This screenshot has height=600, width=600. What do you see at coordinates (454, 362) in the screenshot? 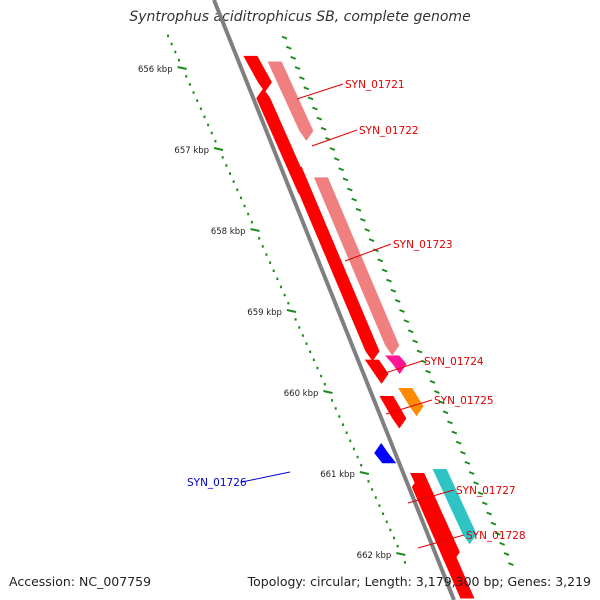
I see `gene-label: SYN_01724` at bounding box center [454, 362].